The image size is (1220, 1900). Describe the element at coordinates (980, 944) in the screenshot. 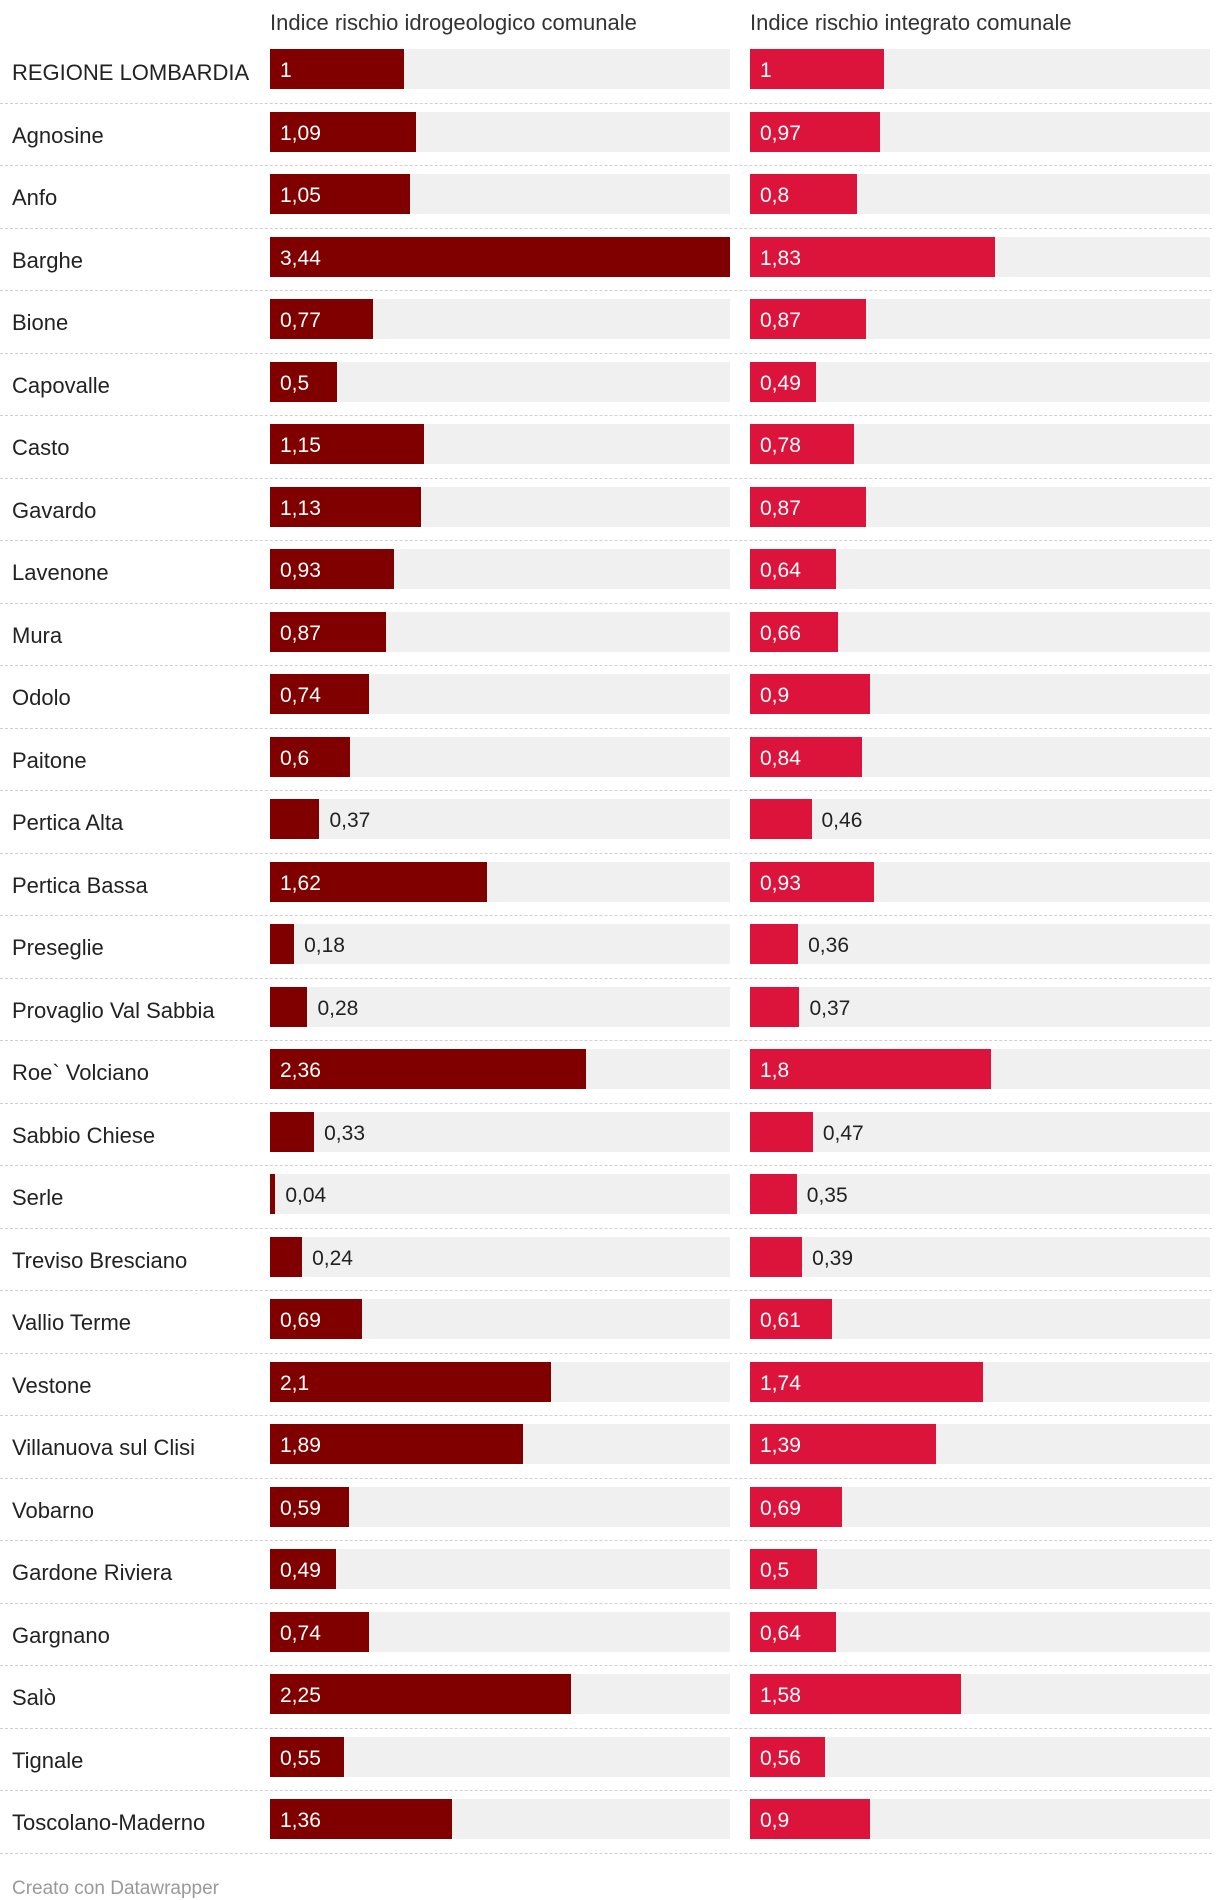

I see `bar-track: 0,36` at that location.